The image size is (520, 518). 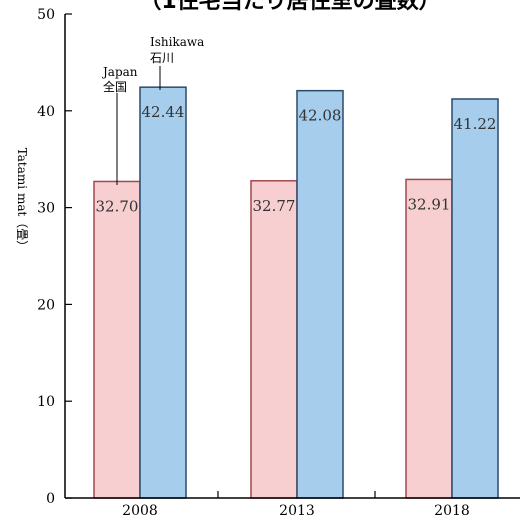 I want to click on legend-ishikawa-ja: 石川, so click(x=162, y=58).